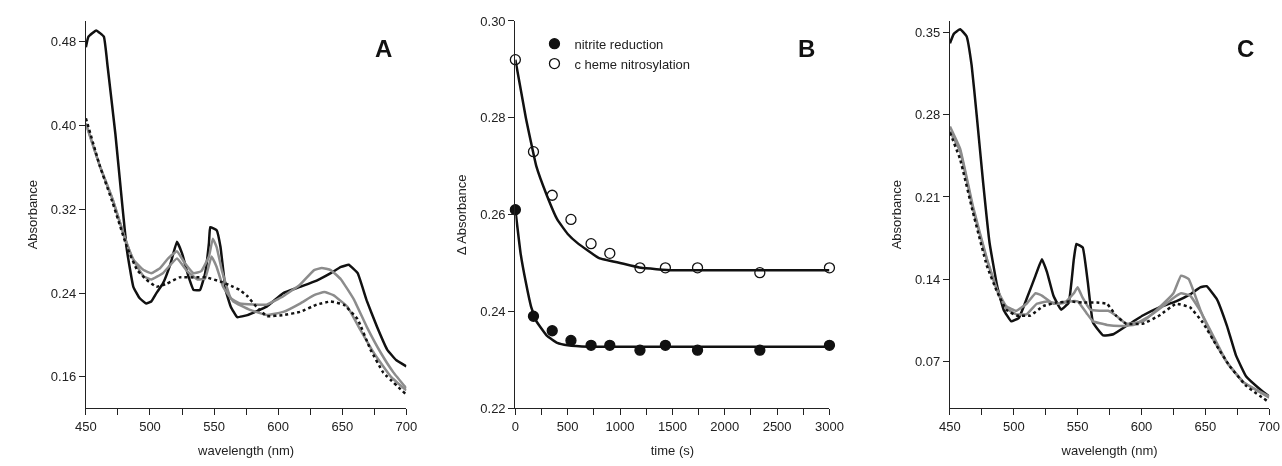 This screenshot has width=1282, height=466. I want to click on x-tick-label: 3000, so click(829, 426).